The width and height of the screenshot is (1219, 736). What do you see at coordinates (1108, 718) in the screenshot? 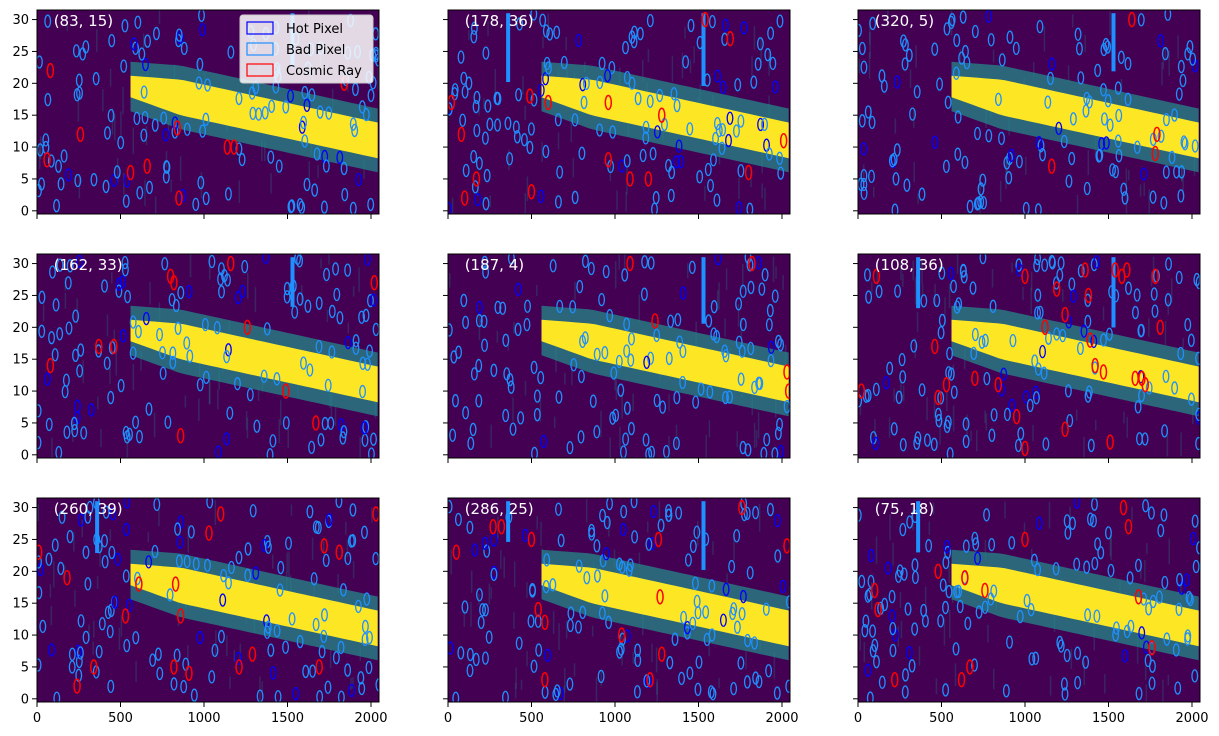
I see `x-tick-label: 1500` at bounding box center [1108, 718].